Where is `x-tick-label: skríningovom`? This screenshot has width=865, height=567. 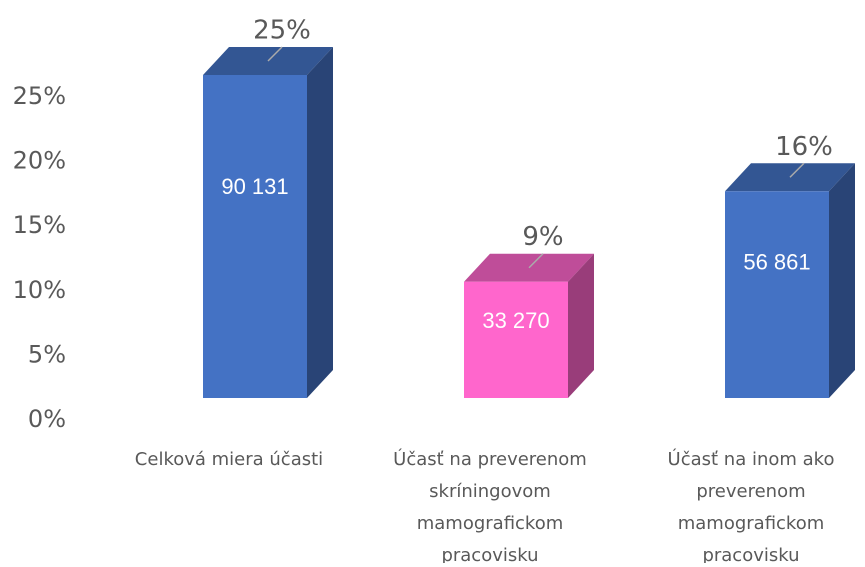 x-tick-label: skríningovom is located at coordinates (490, 491).